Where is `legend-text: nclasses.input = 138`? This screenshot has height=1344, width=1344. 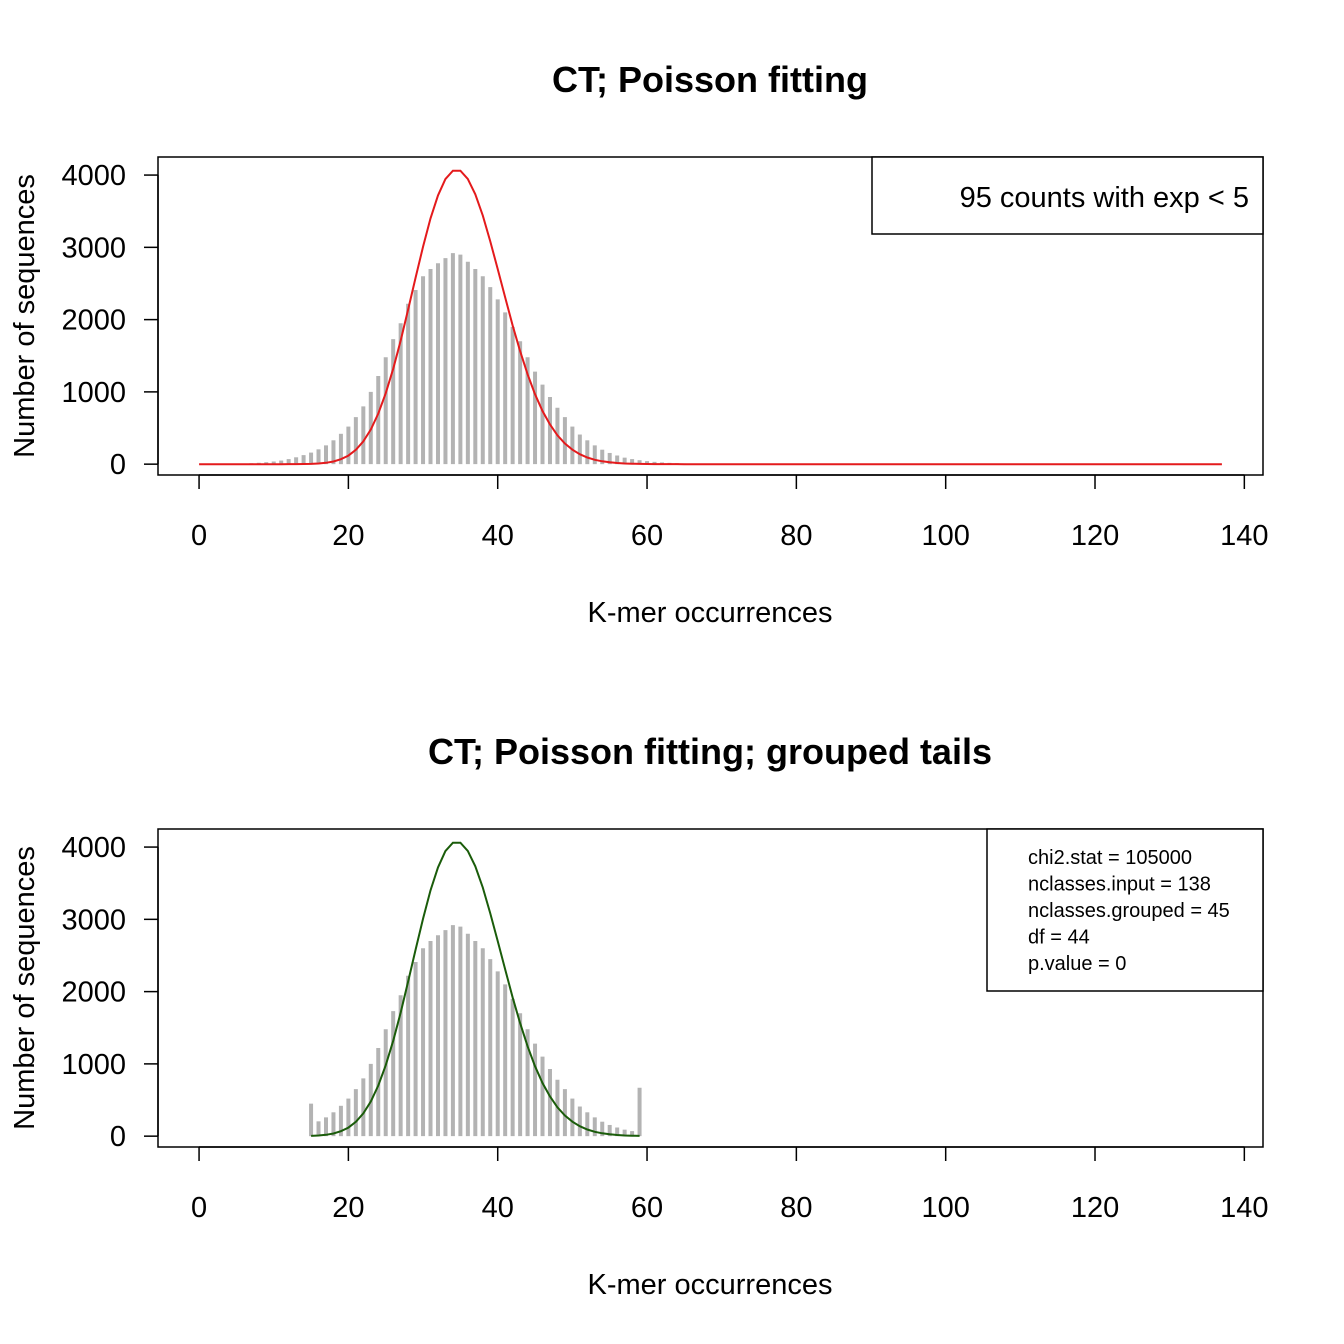 legend-text: nclasses.input = 138 is located at coordinates (1119, 885).